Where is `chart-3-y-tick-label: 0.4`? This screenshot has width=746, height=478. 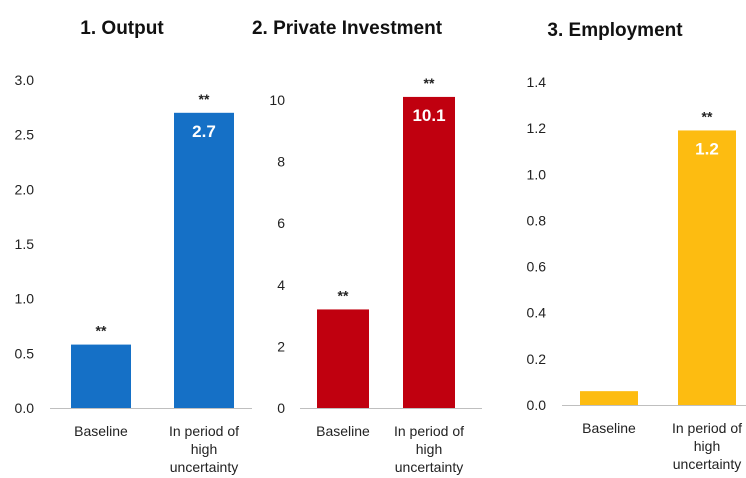 chart-3-y-tick-label: 0.4 is located at coordinates (537, 313).